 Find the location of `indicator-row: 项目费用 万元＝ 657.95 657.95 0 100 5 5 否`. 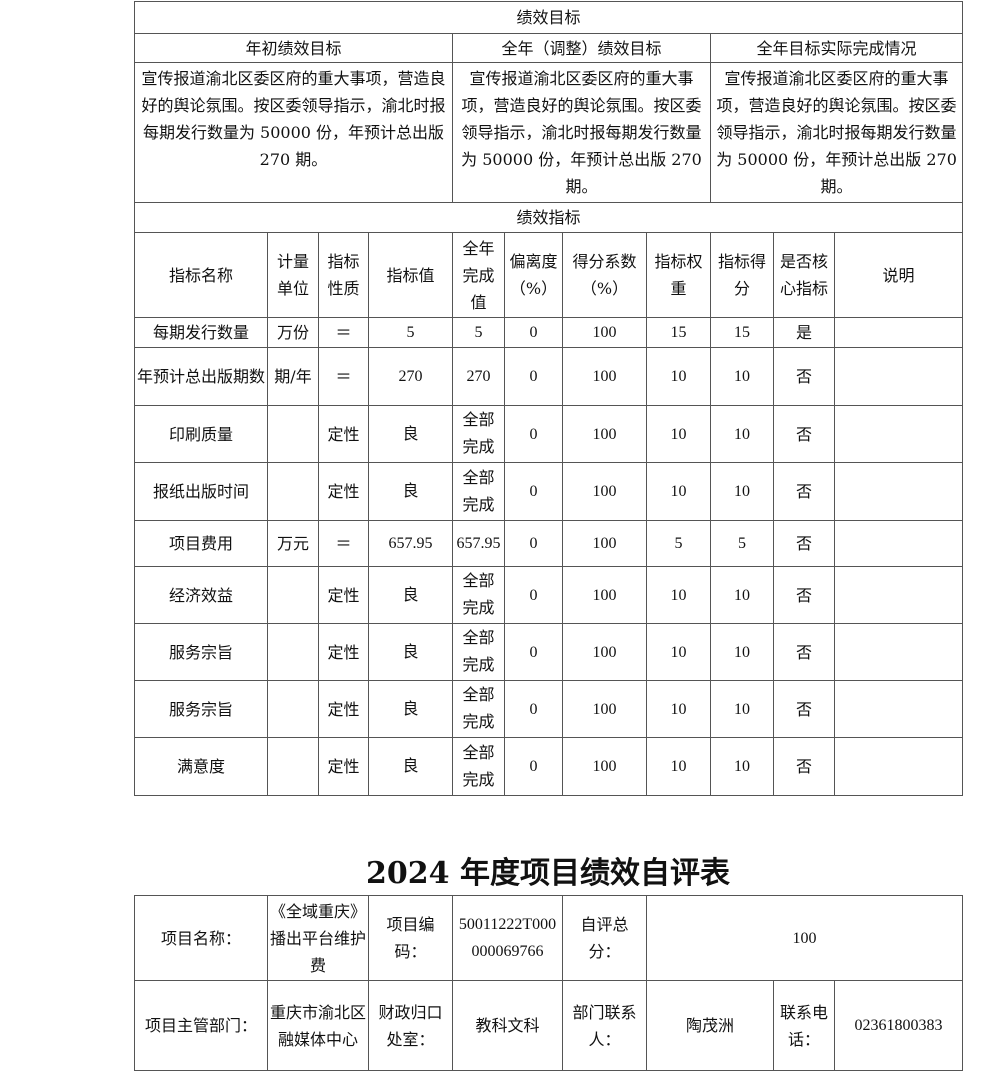

indicator-row: 项目费用 万元＝ 657.95 657.95 0 100 5 5 否 is located at coordinates (549, 543).